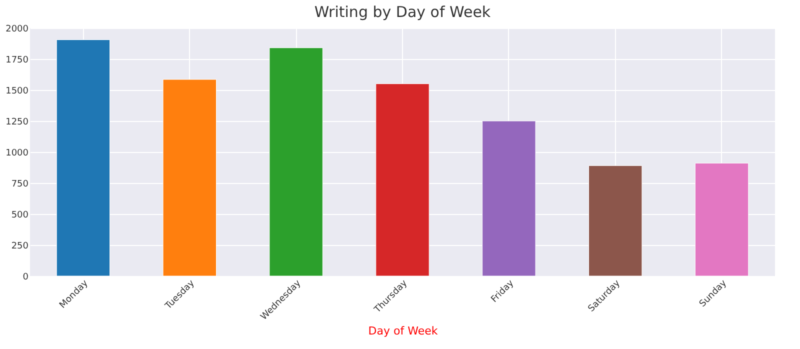 Image resolution: width=800 pixels, height=349 pixels. What do you see at coordinates (20, 247) in the screenshot?
I see `y-tick-label: 250` at bounding box center [20, 247].